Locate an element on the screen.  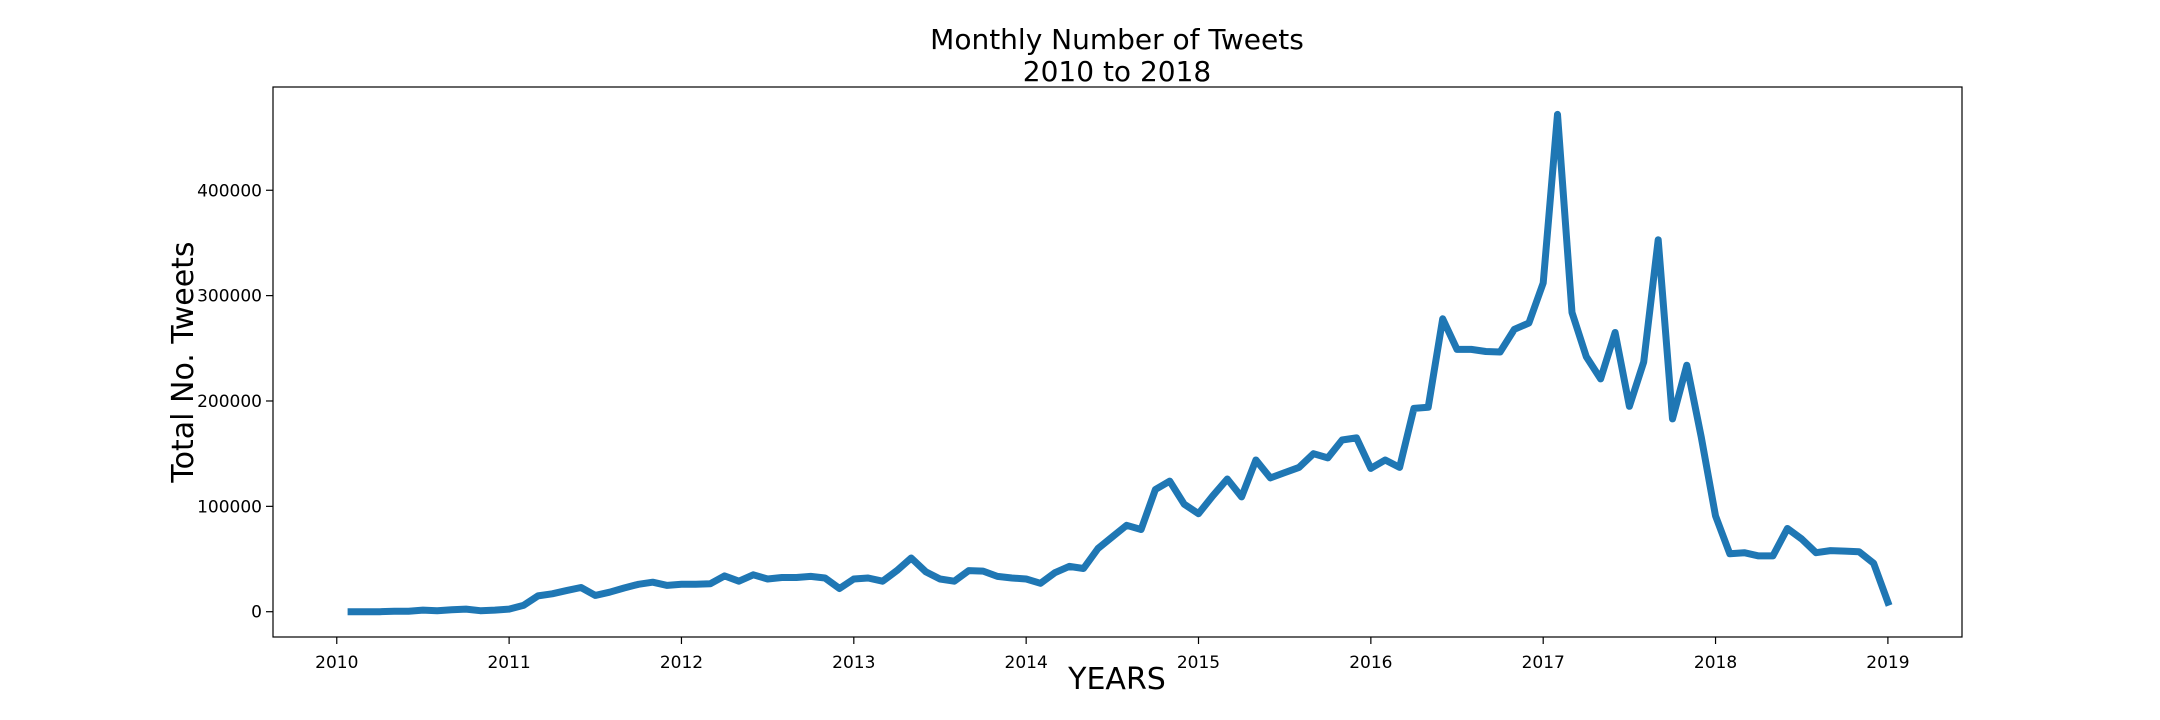
x-tick-label: 2014 is located at coordinates (1026, 663).